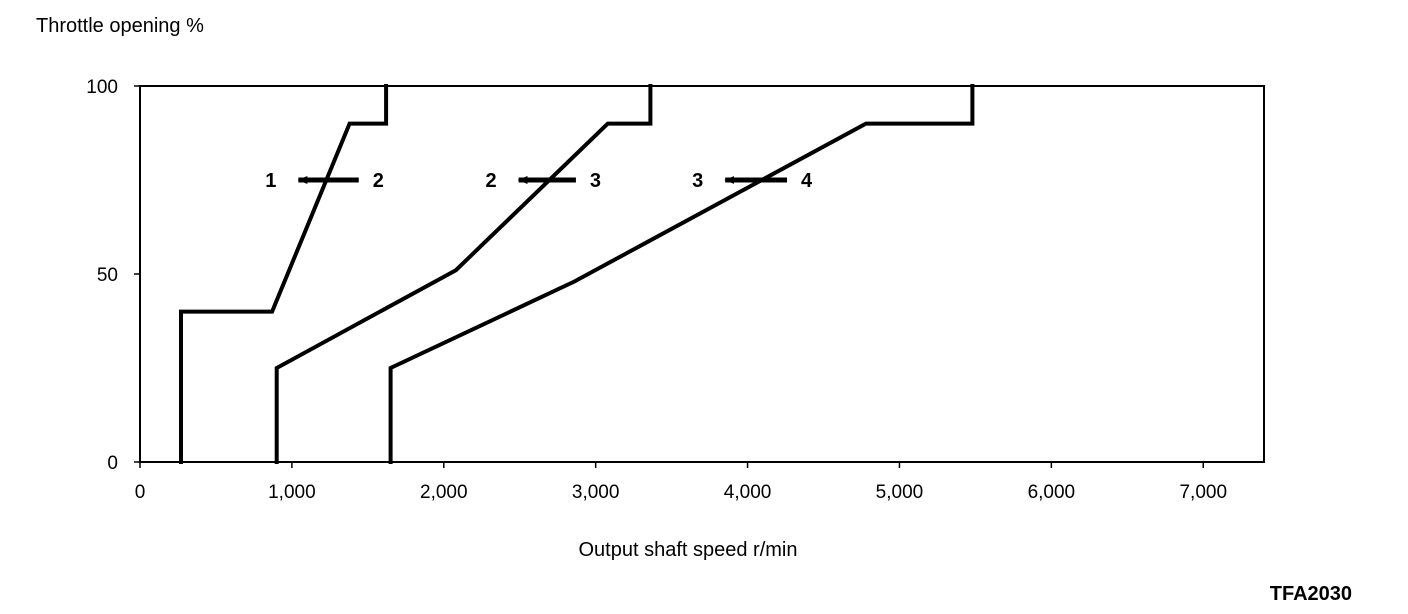 The height and width of the screenshot is (614, 1408). Describe the element at coordinates (697, 181) in the screenshot. I see `shift-to-label: 3` at that location.